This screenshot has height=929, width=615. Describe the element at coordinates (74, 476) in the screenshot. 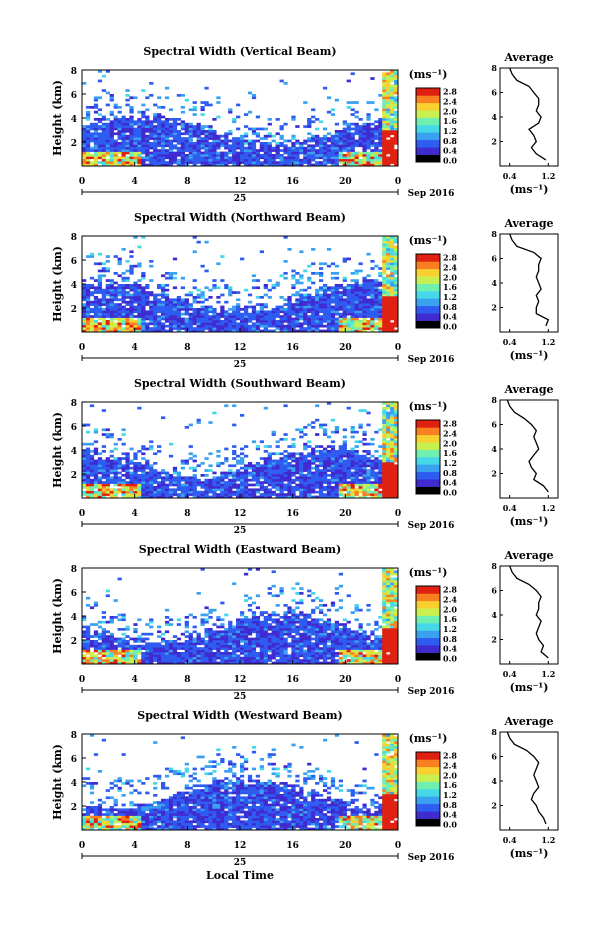

I see `y-tick-label: 2` at that location.